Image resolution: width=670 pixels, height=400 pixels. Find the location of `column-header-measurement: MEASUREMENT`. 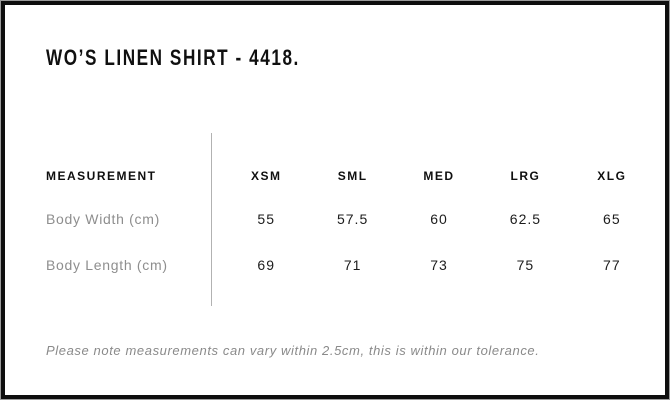

column-header-measurement: MEASUREMENT is located at coordinates (101, 176).